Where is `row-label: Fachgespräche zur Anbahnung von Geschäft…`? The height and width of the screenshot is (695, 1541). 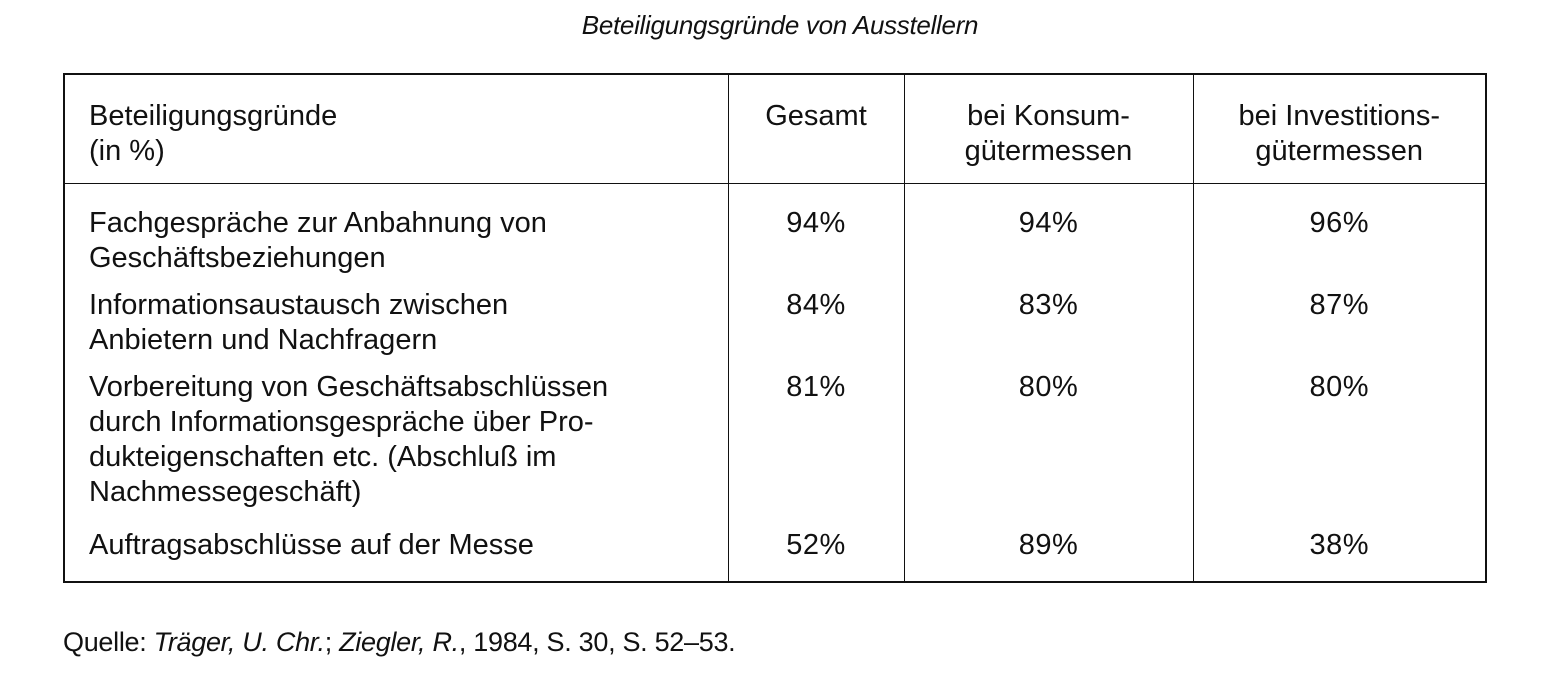
row-label: Fachgespräche zur Anbahnung von Geschäft… is located at coordinates (396, 233).